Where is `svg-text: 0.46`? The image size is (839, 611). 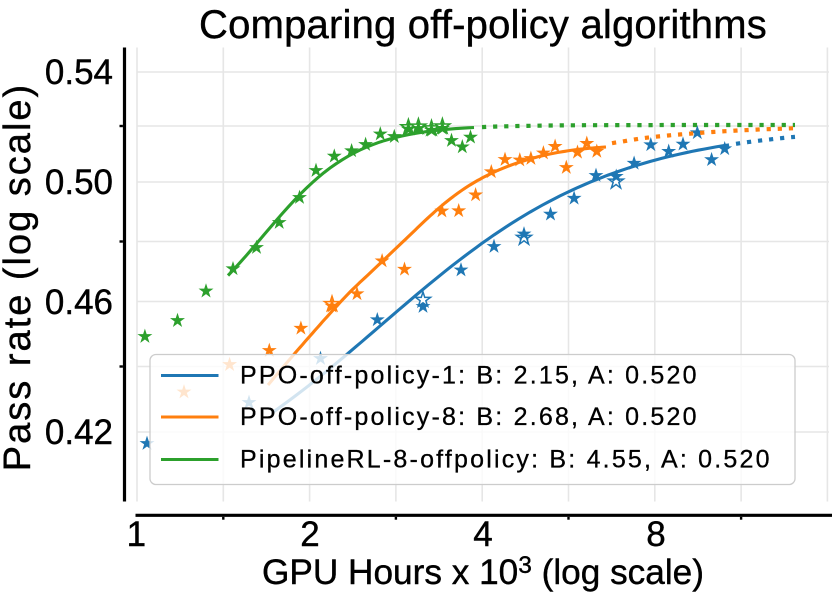
svg-text: 0.46 is located at coordinates (79, 302).